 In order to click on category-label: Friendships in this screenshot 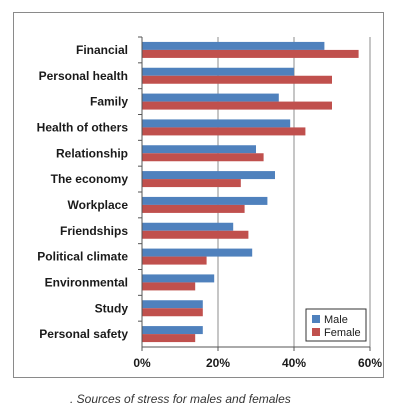, I will do `click(94, 231)`.